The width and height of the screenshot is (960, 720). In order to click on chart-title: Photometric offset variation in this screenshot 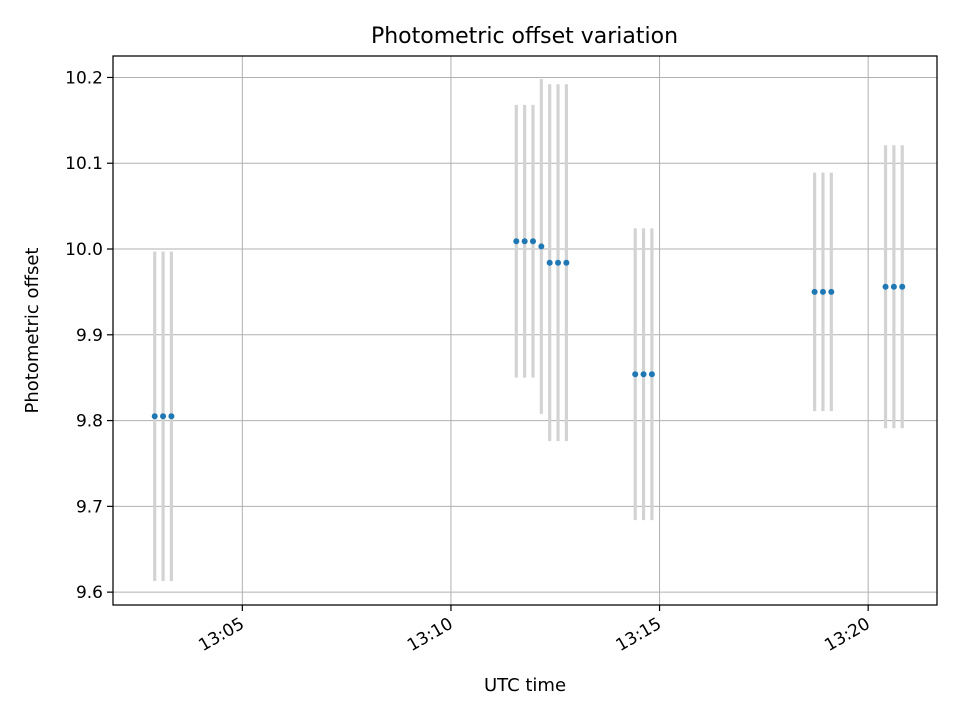, I will do `click(524, 36)`.